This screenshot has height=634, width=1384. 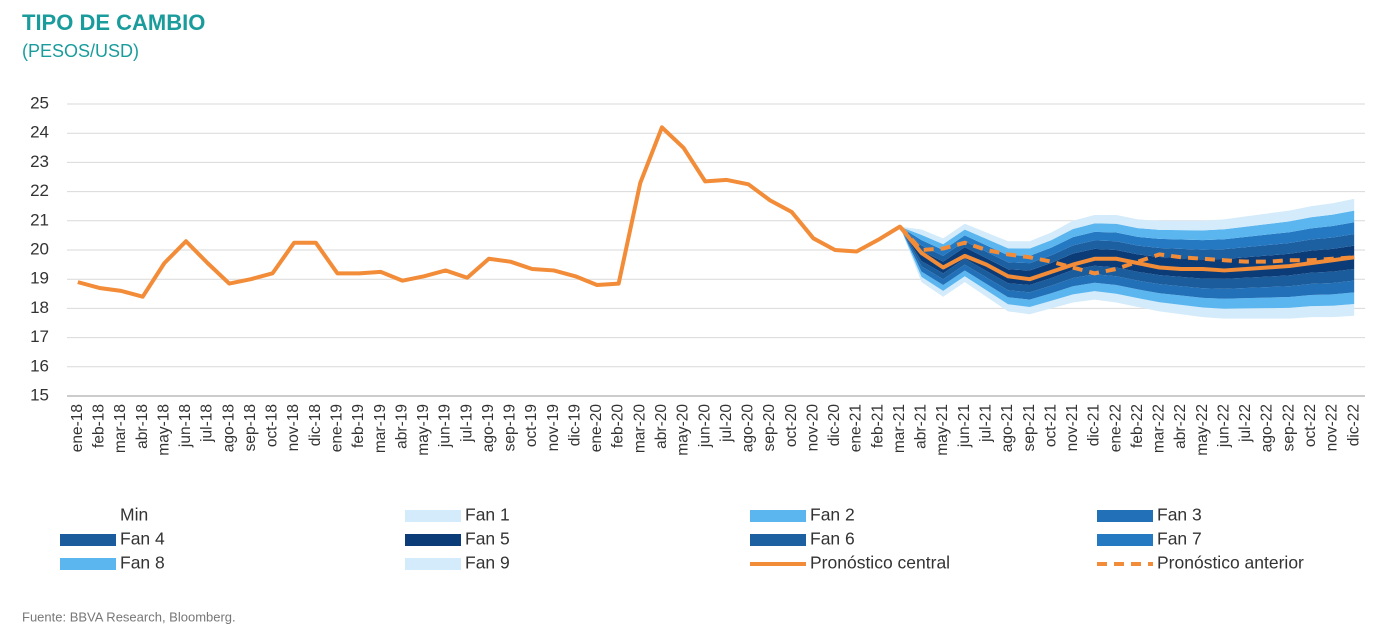 I want to click on y-tick-label: 18, so click(x=39, y=307).